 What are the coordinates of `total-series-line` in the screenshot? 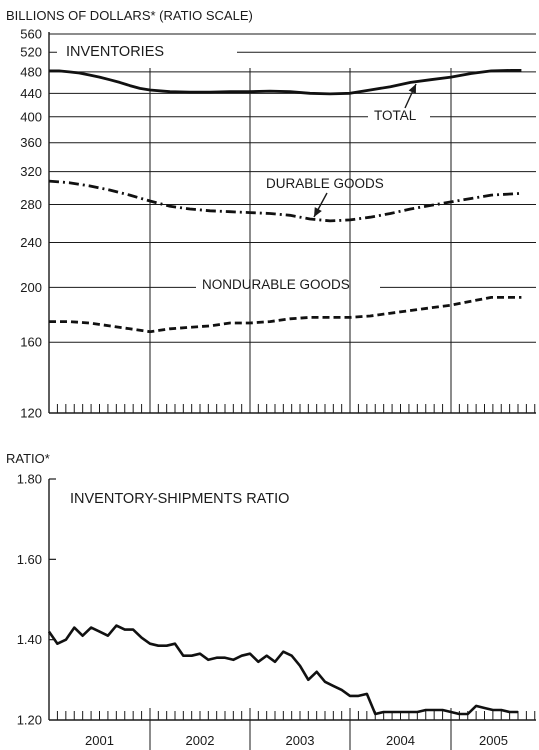 It's located at (285, 82).